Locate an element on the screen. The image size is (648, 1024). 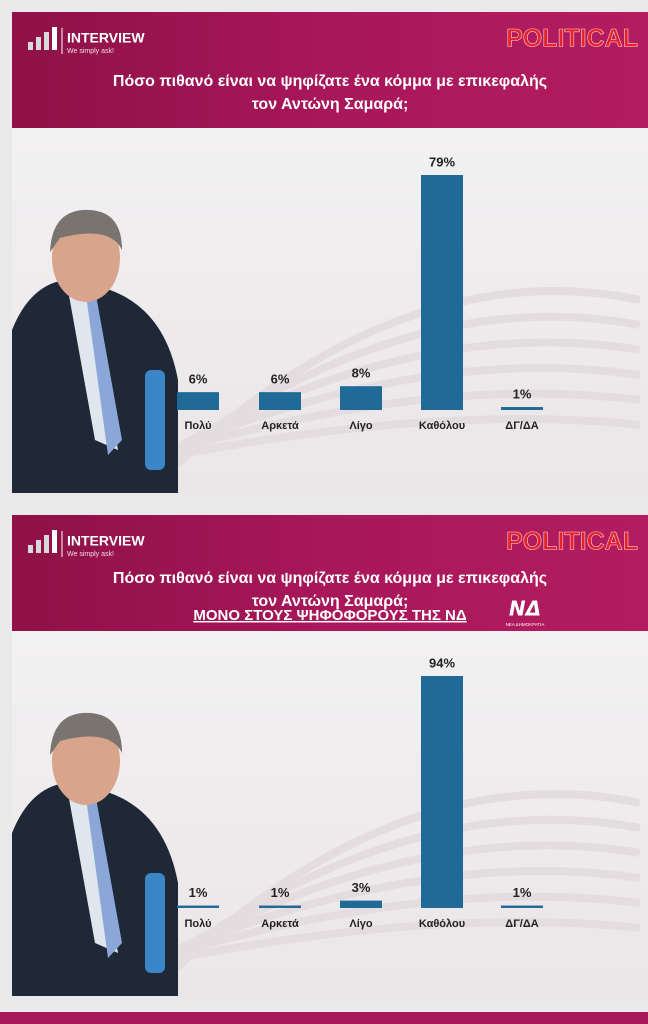
party-logo-text: ΝΕΑ ΔΗΜΟΚΡΑΤΙΑ is located at coordinates (525, 624).